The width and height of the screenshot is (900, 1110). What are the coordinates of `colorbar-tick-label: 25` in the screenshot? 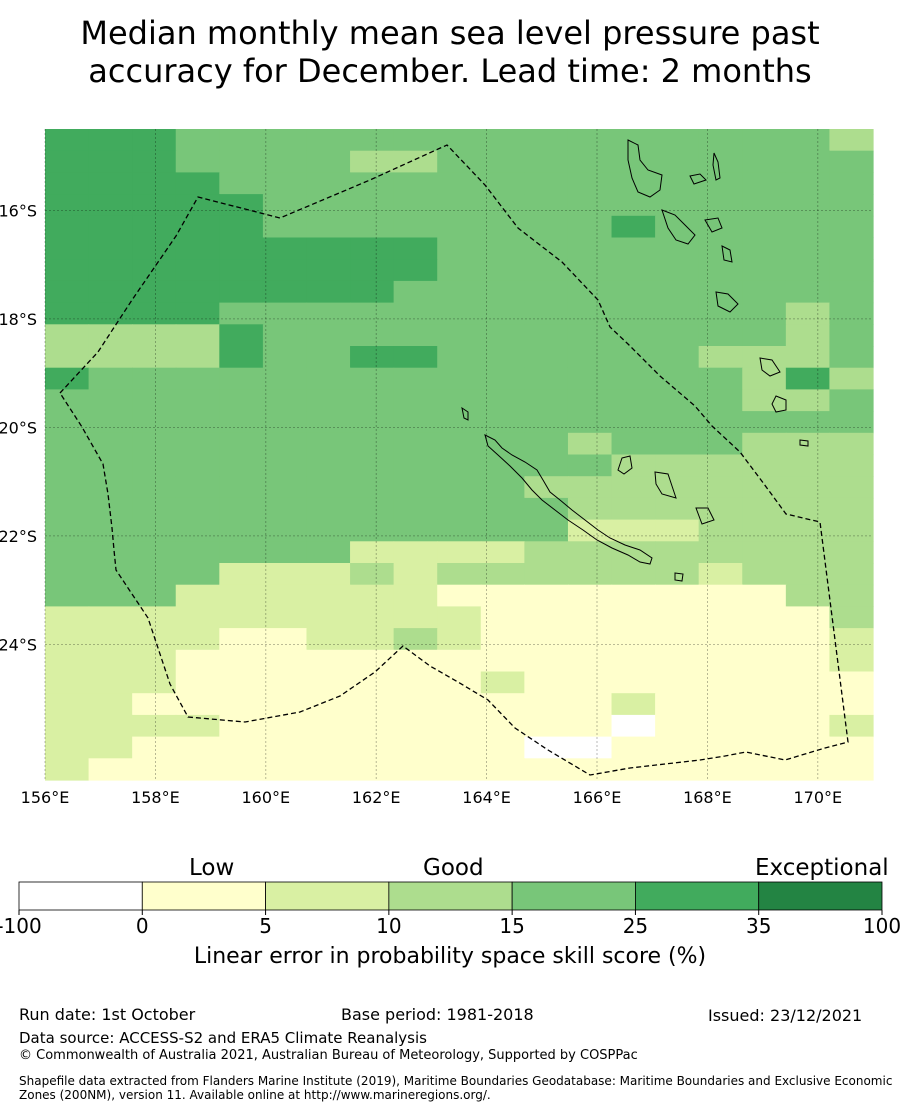 It's located at (635, 926).